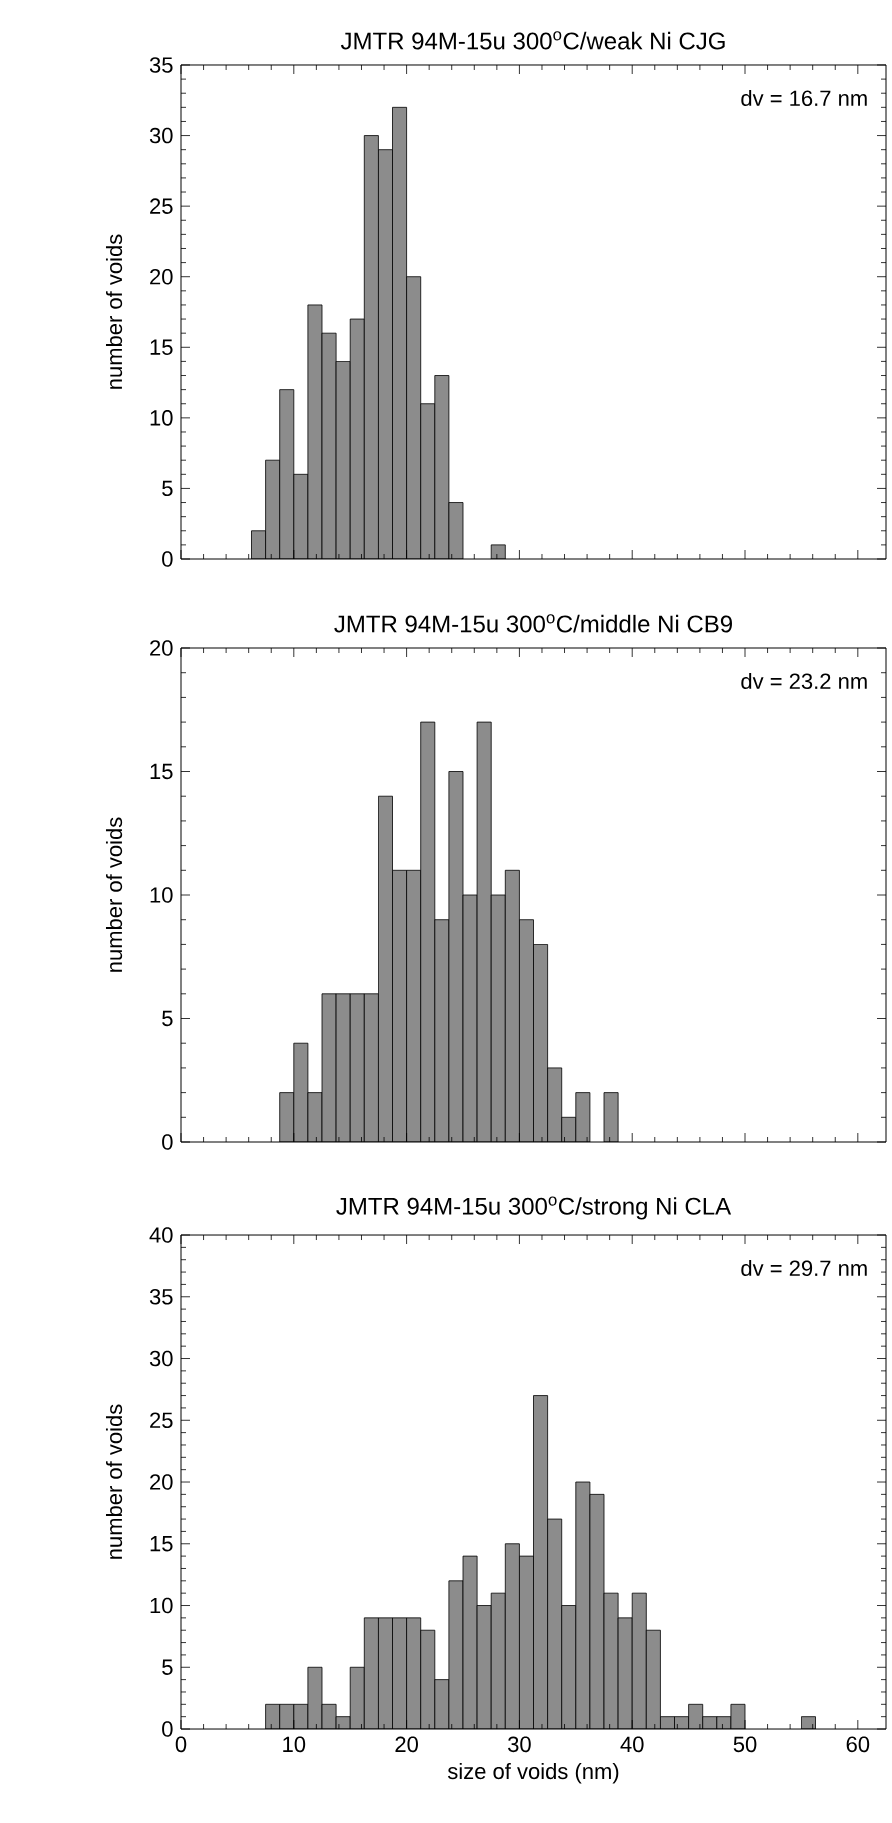  What do you see at coordinates (804, 1268) in the screenshot?
I see `annotation: dv = 29.7 nm` at bounding box center [804, 1268].